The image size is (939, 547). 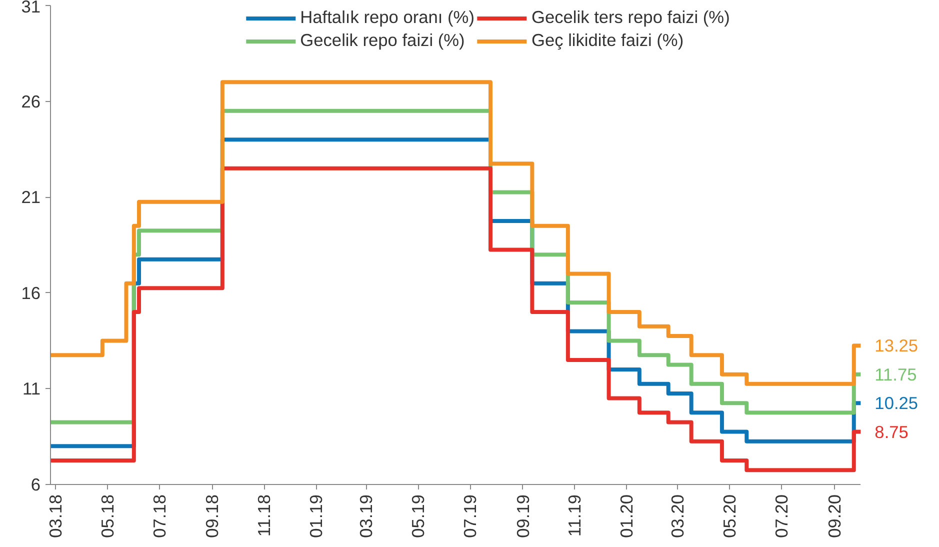 What do you see at coordinates (387, 17) in the screenshot?
I see `legend-label: Haftalık repo oranı (%)` at bounding box center [387, 17].